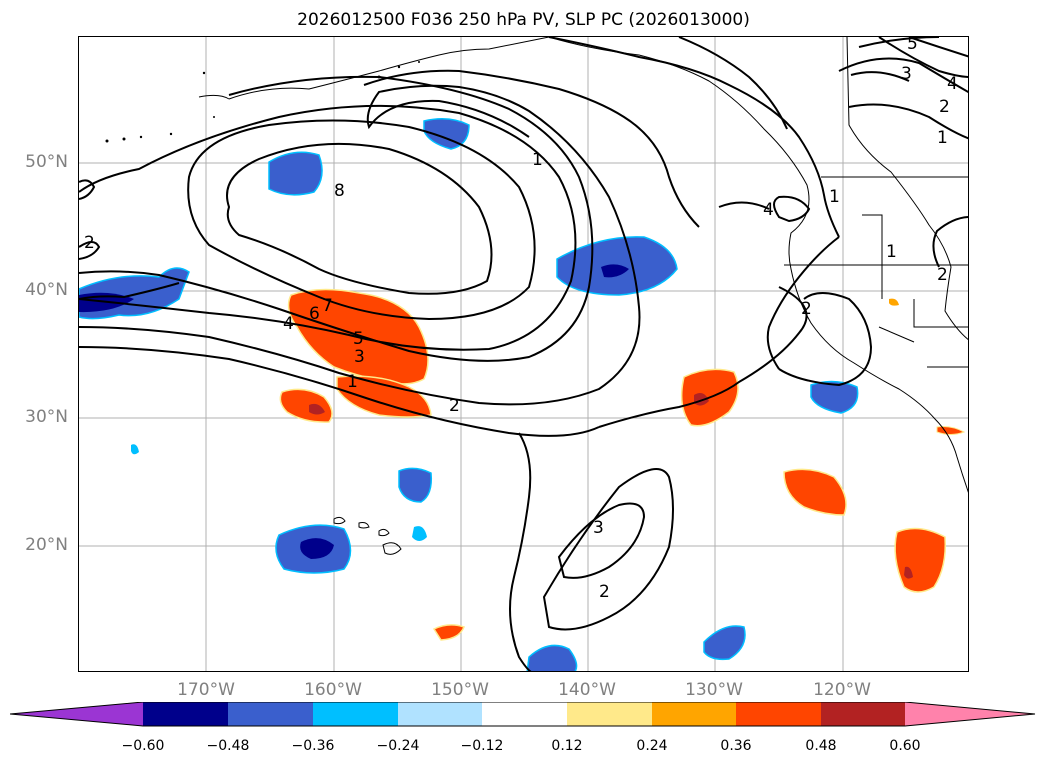 The image size is (1047, 765). Describe the element at coordinates (714, 690) in the screenshot. I see `lon-label-130w: 130°W` at that location.